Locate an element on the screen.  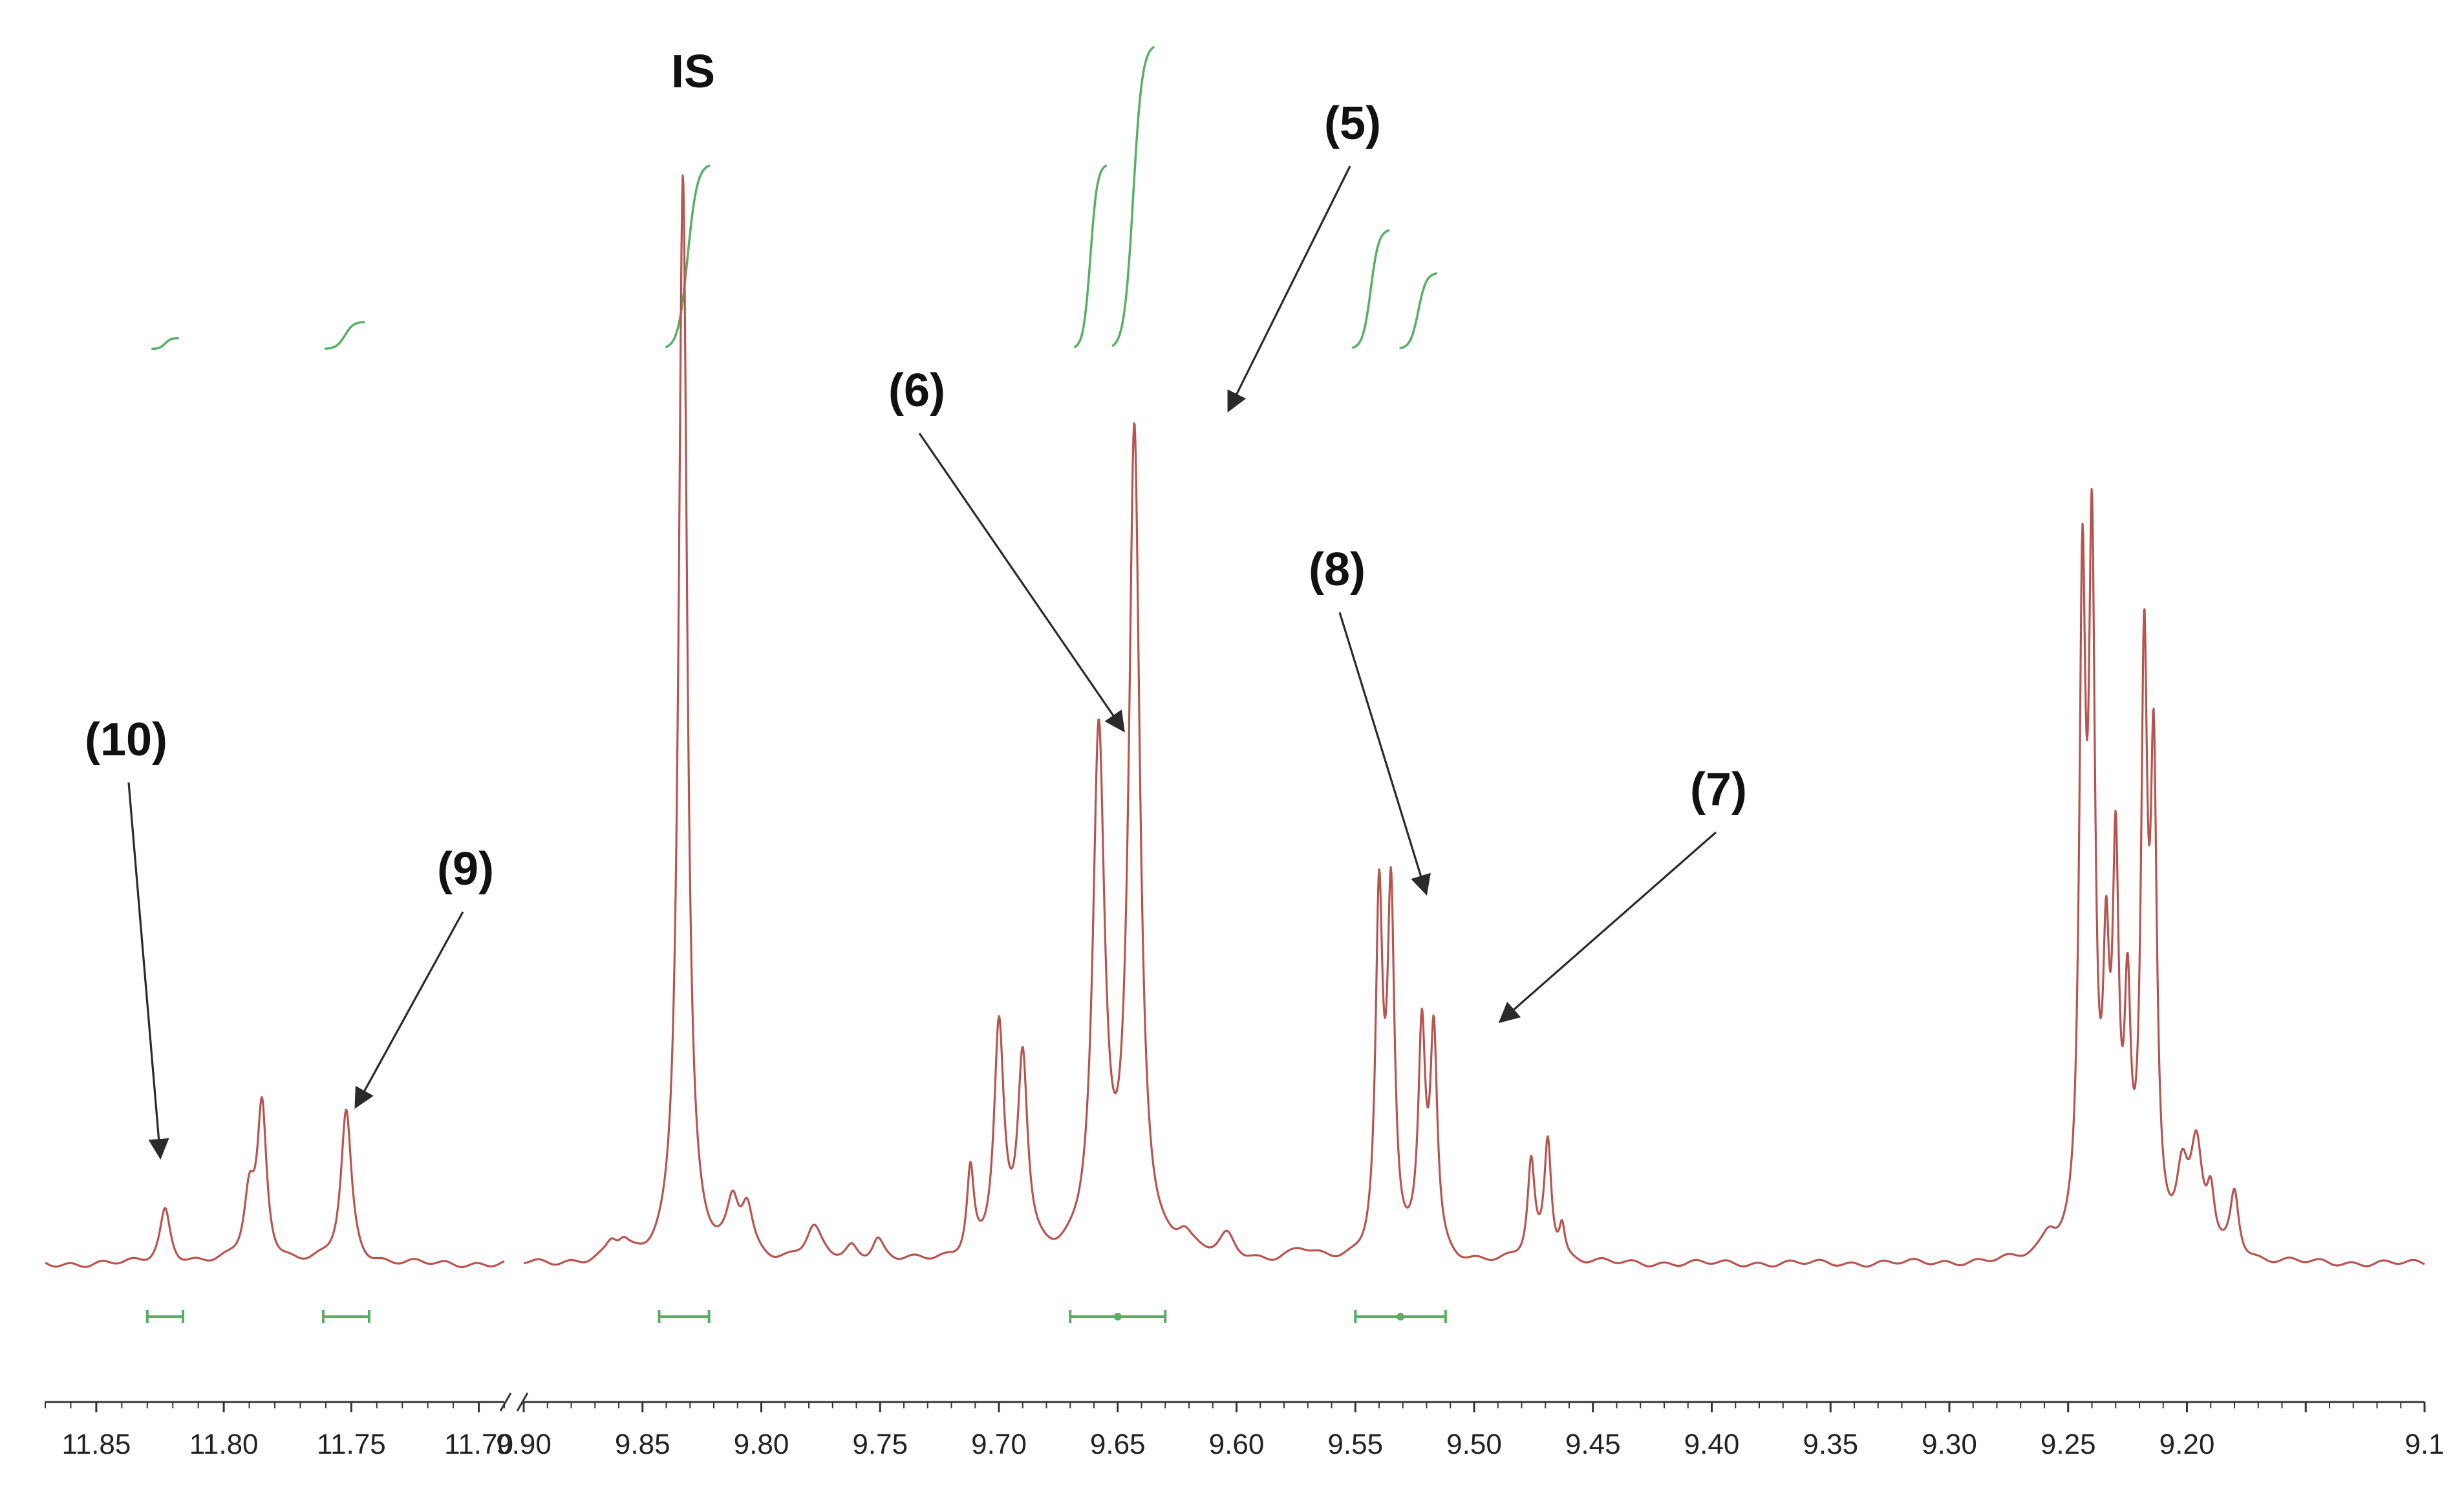
integration-ranges is located at coordinates (796, 1316).